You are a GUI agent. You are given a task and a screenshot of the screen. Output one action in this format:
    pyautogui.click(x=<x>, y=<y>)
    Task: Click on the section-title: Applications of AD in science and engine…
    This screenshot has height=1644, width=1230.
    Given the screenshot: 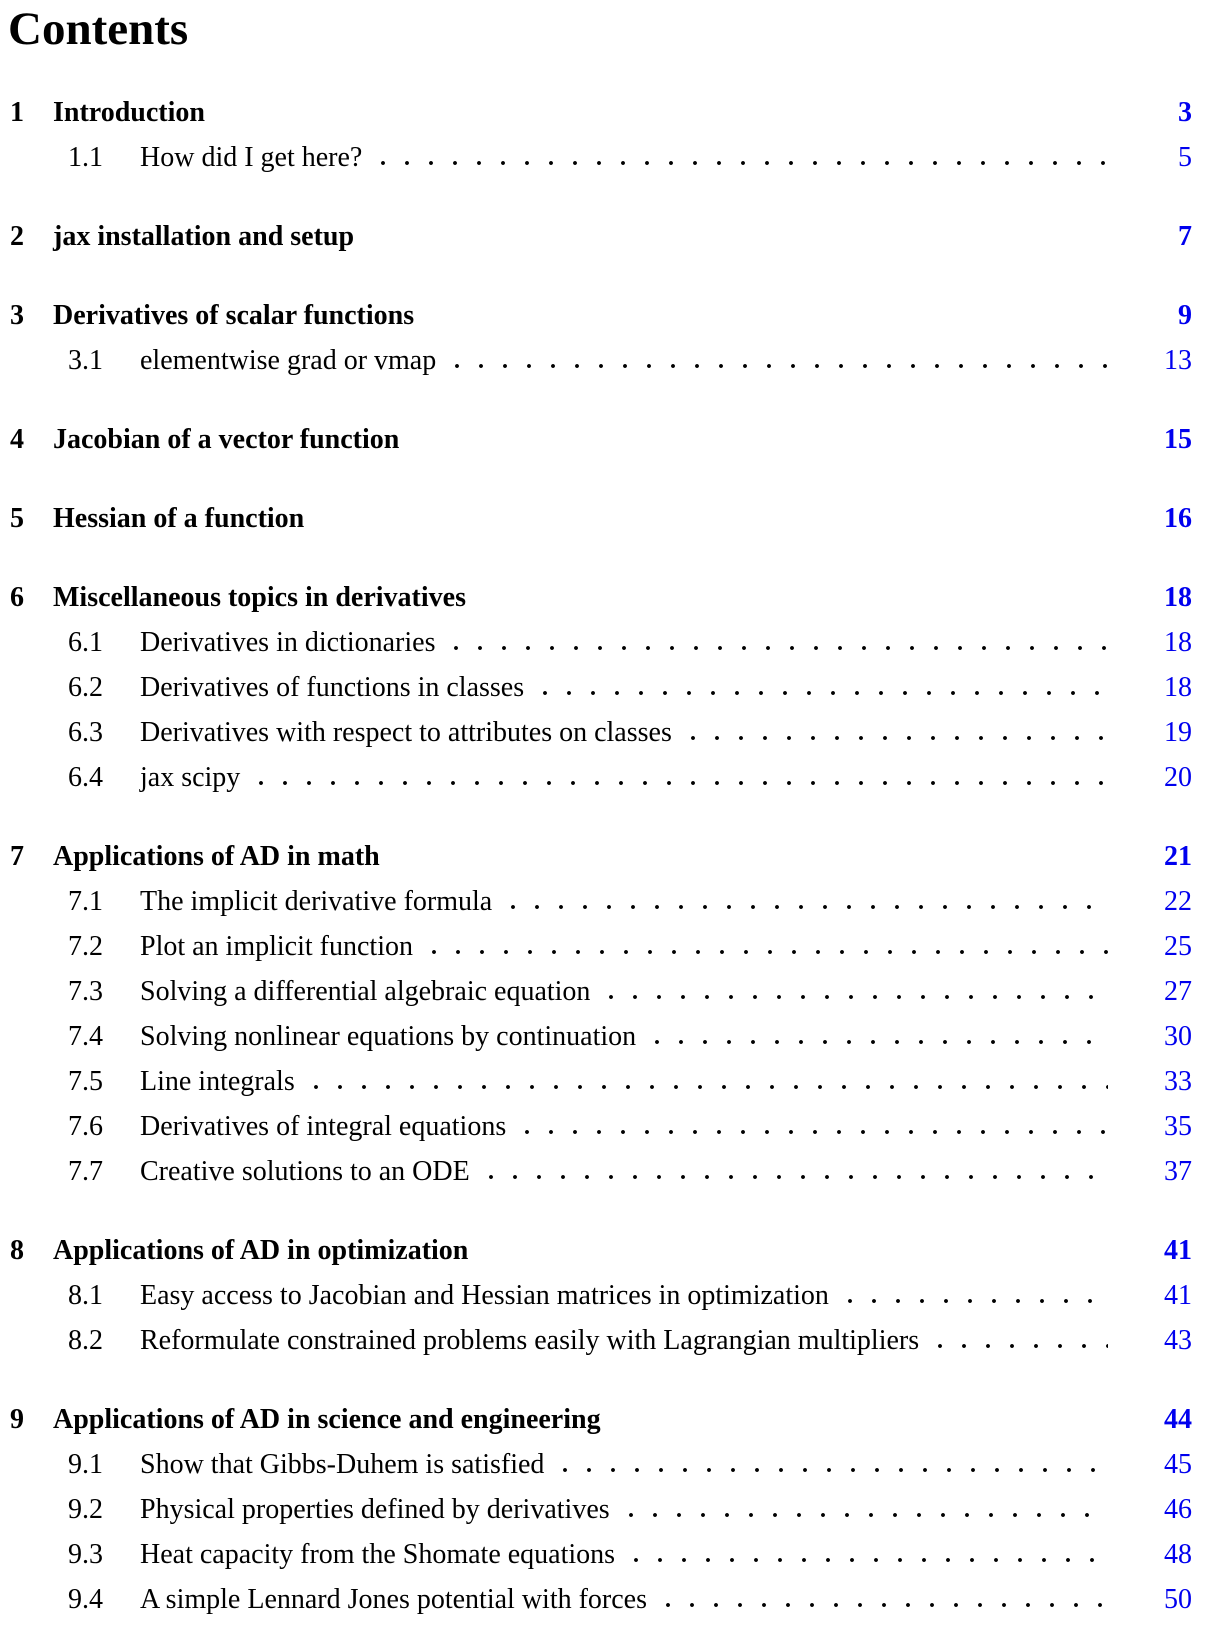 What is the action you would take?
    pyautogui.click(x=327, y=1420)
    